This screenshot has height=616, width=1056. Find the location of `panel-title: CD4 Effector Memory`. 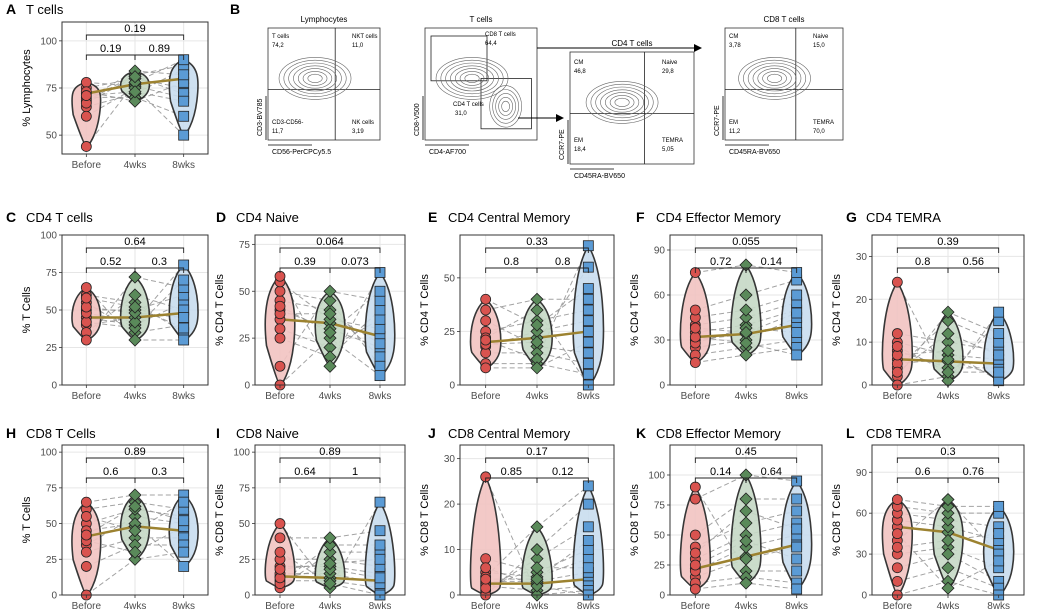

panel-title: CD4 Effector Memory is located at coordinates (718, 217).